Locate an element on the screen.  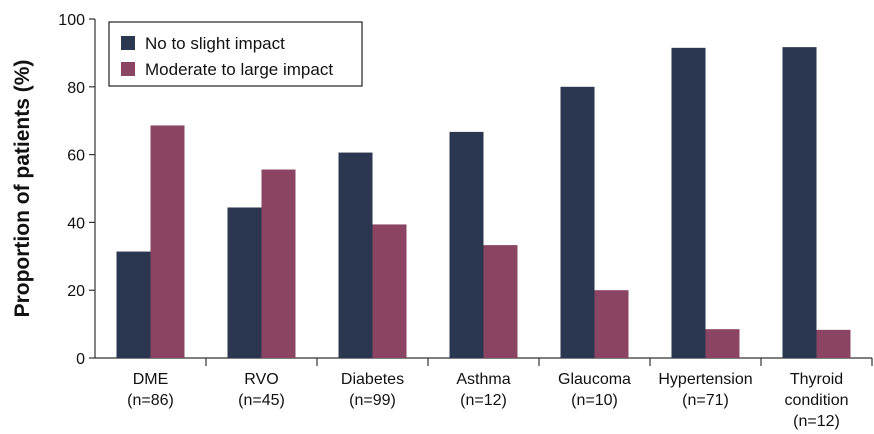
y-tick-label: 80 is located at coordinates (76, 88).